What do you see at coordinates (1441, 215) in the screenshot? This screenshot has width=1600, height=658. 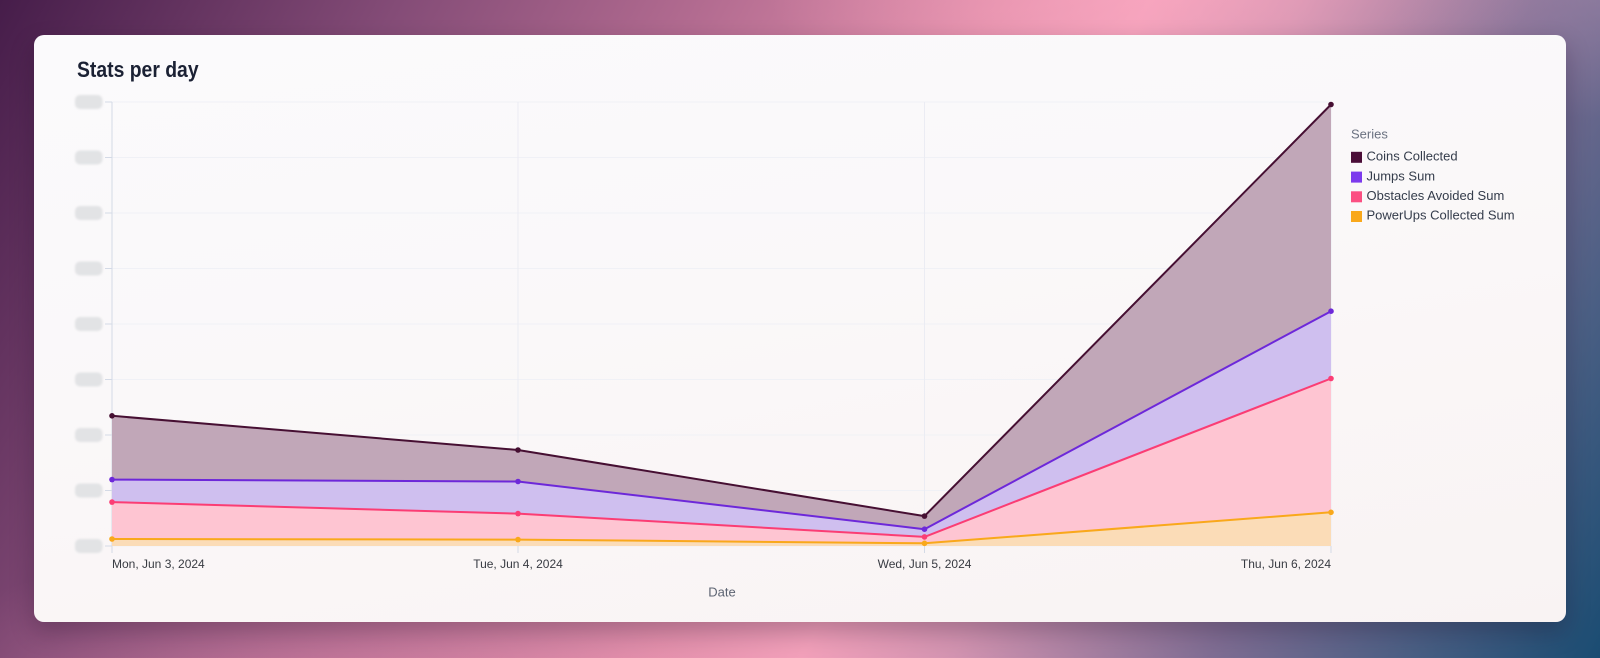 I see `svg-text: PowerUps Collected Sum` at bounding box center [1441, 215].